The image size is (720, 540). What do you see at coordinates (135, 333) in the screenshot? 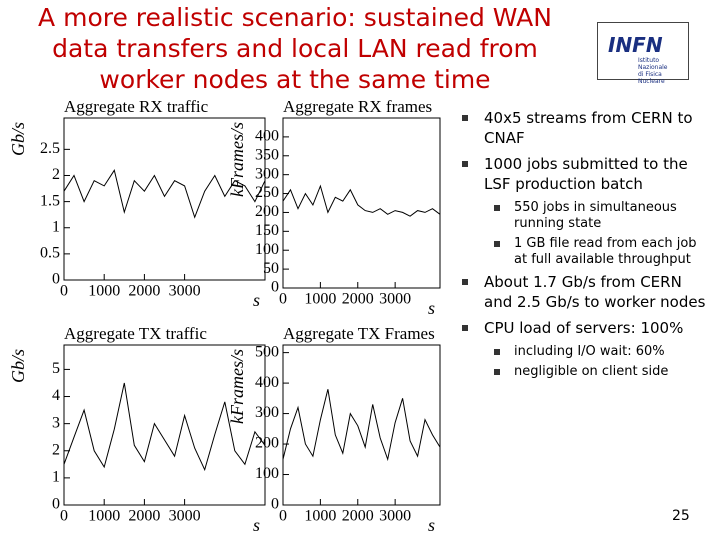
I see `chart-title: Aggregate TX traffic` at bounding box center [135, 333].